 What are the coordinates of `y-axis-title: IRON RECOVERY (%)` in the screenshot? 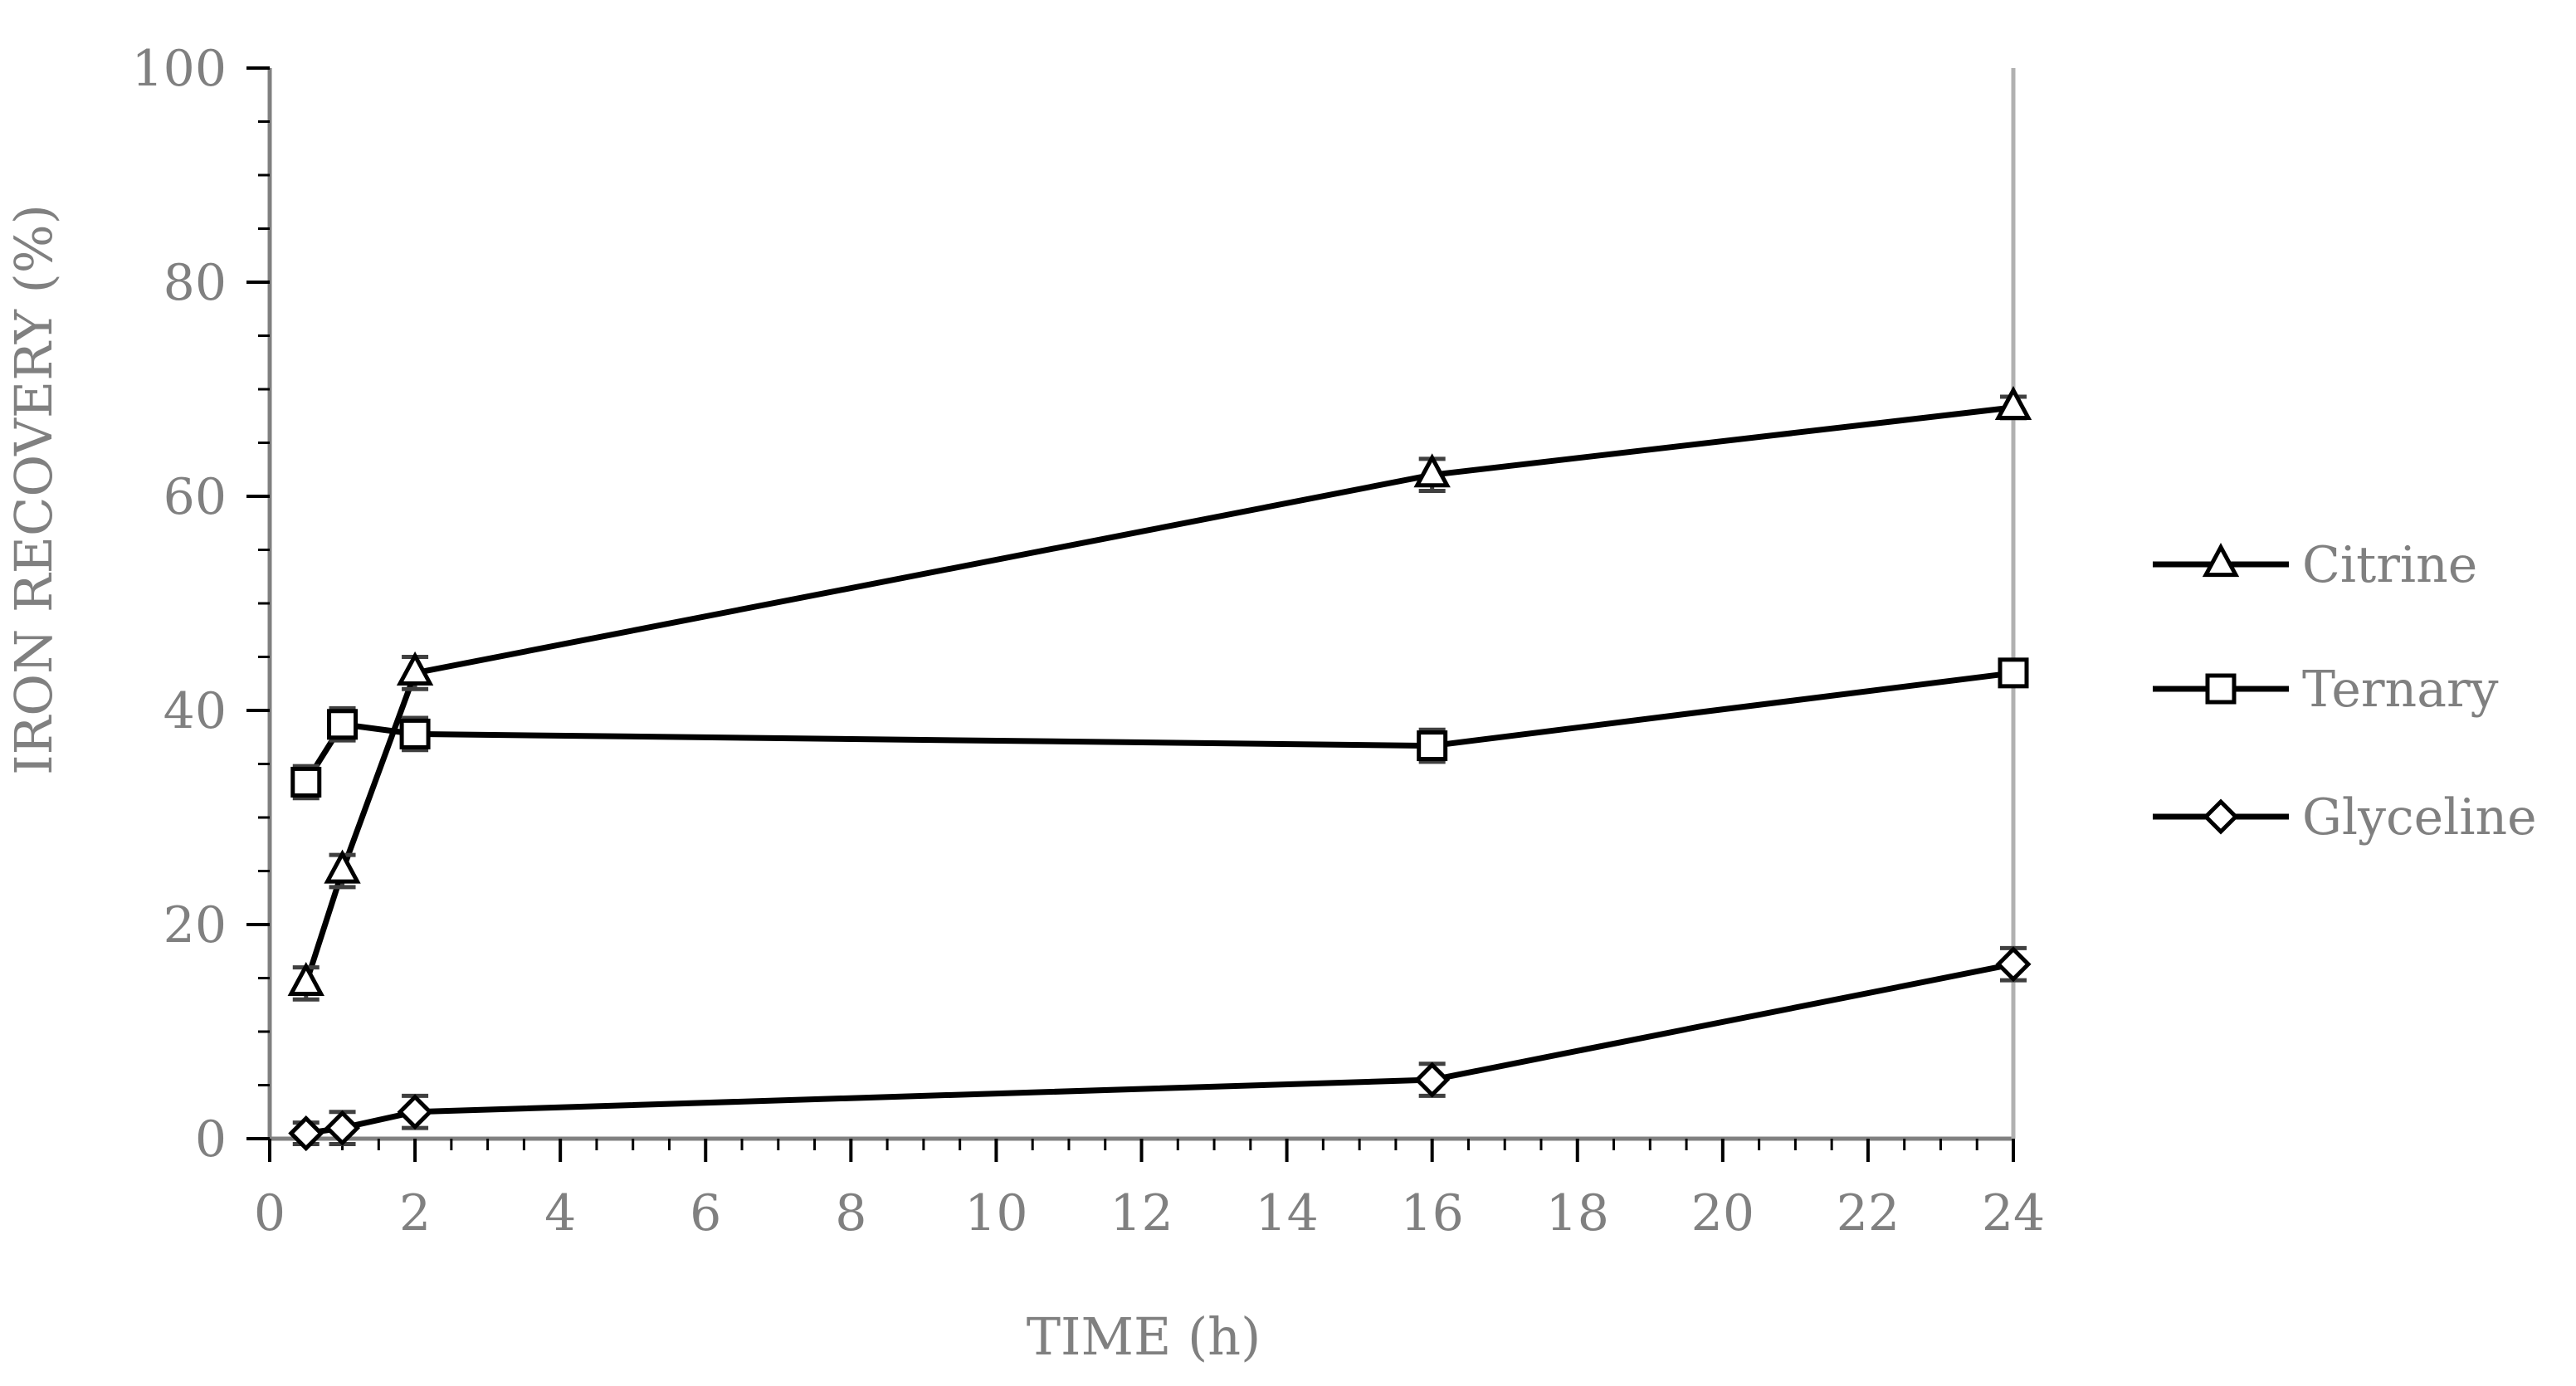 It's located at (33, 489).